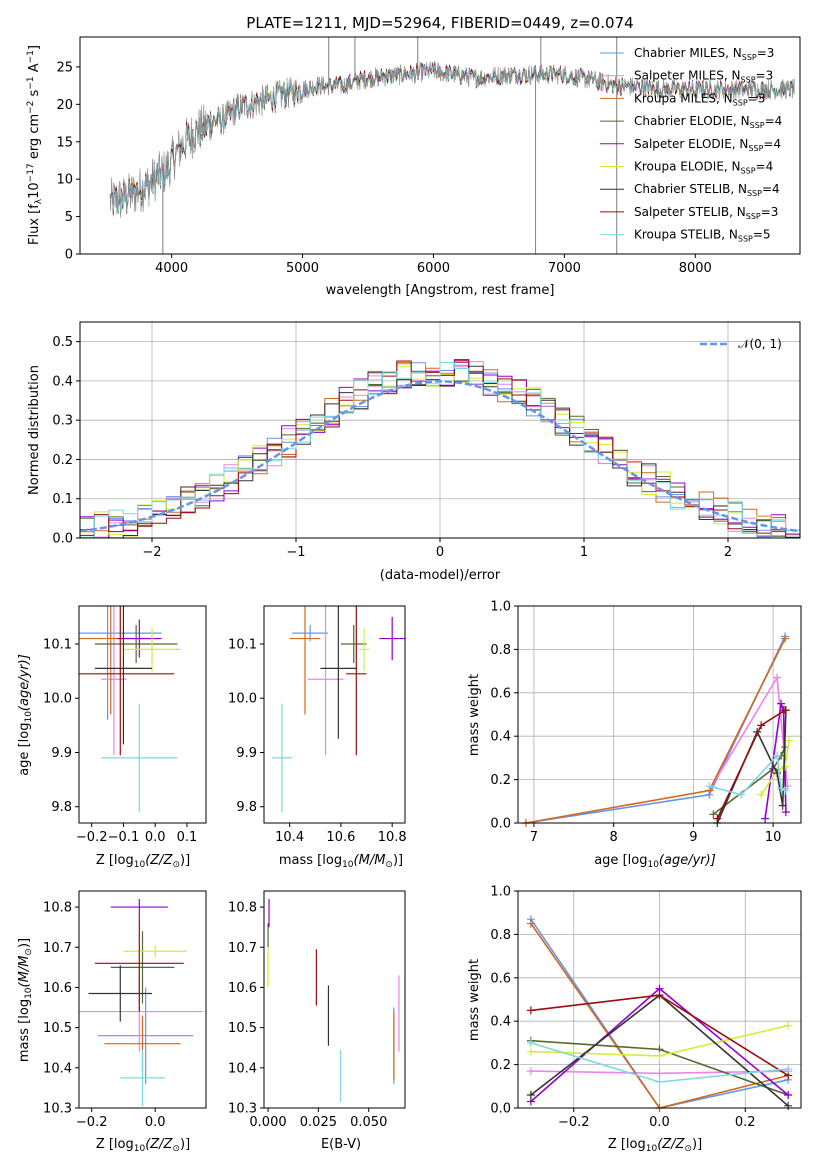 This screenshot has width=819, height=1170. I want to click on residual-ytick-label: 0.1, so click(62, 499).